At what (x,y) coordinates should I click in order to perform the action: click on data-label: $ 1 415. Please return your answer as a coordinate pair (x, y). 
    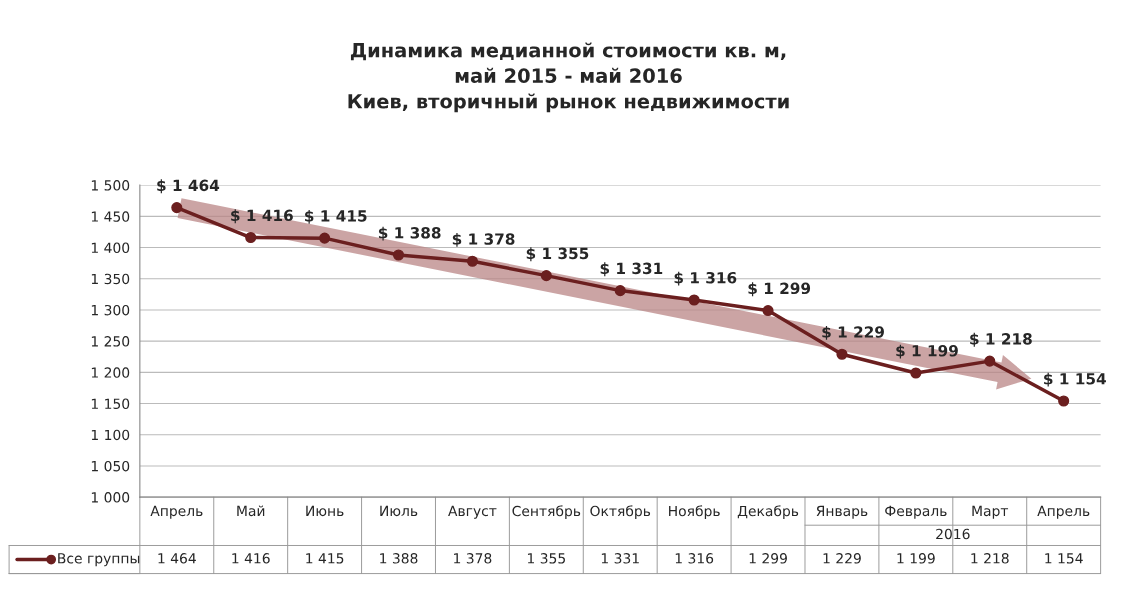
    Looking at the image, I should click on (336, 216).